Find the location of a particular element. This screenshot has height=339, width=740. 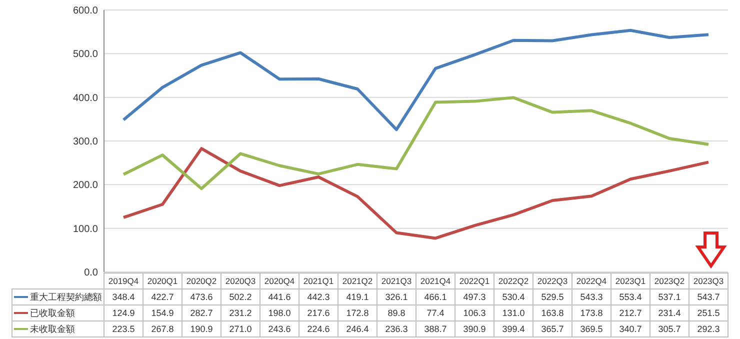

data-label: 212.7 is located at coordinates (630, 313).